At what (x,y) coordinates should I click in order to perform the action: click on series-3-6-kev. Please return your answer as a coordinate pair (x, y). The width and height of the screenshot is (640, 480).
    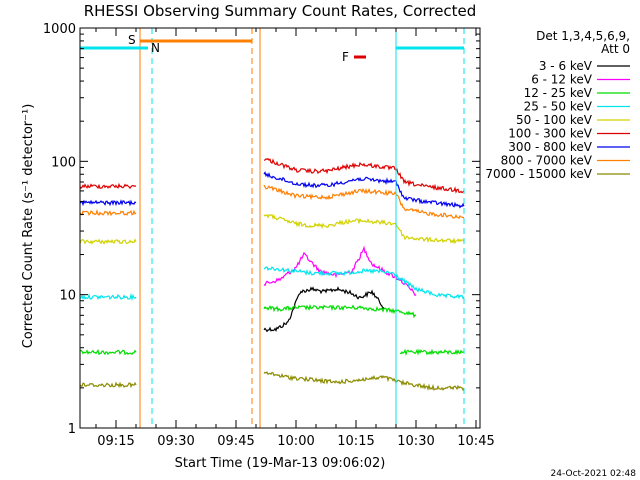
    Looking at the image, I should click on (324, 309).